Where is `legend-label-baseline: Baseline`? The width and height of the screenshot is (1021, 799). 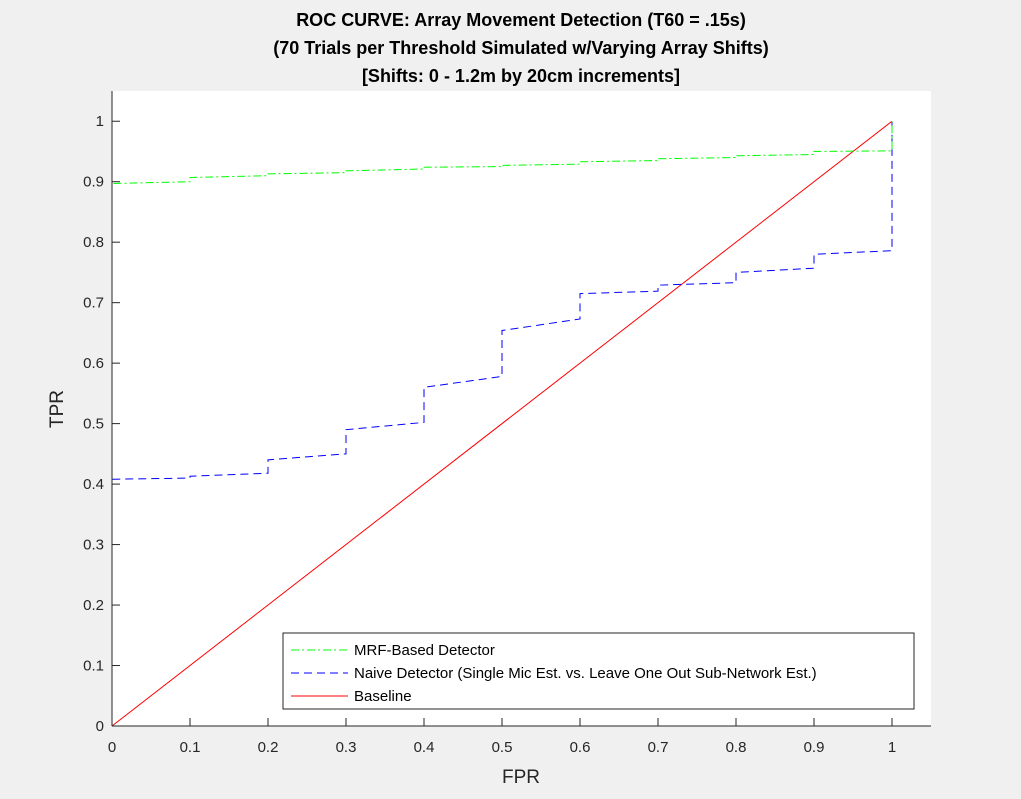
legend-label-baseline: Baseline is located at coordinates (383, 696).